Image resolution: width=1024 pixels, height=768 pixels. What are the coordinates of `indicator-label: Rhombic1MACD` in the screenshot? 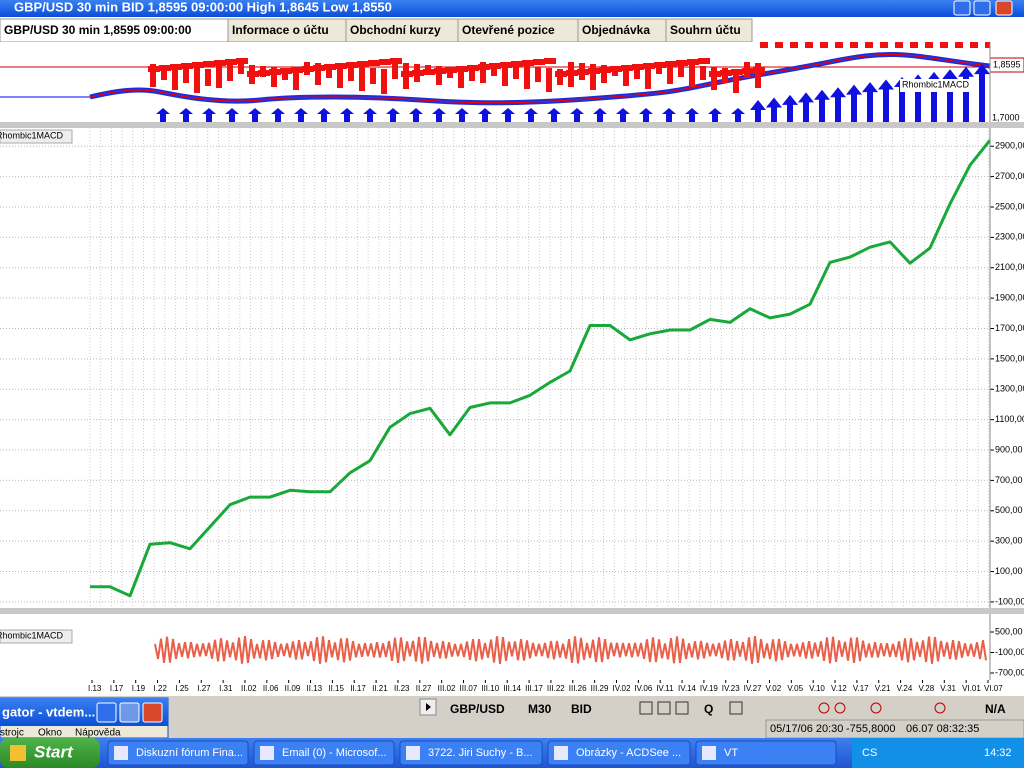 It's located at (32, 135).